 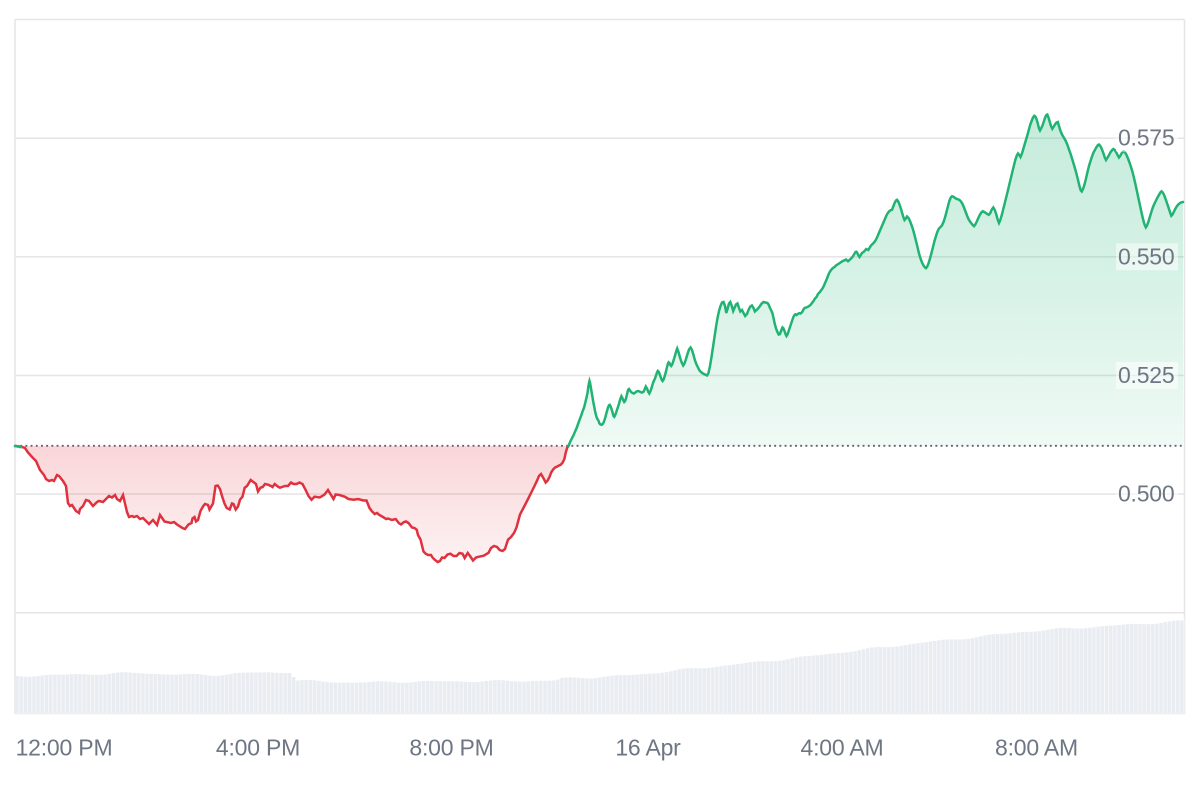 I want to click on svg-text: 0.575, so click(x=1146, y=138).